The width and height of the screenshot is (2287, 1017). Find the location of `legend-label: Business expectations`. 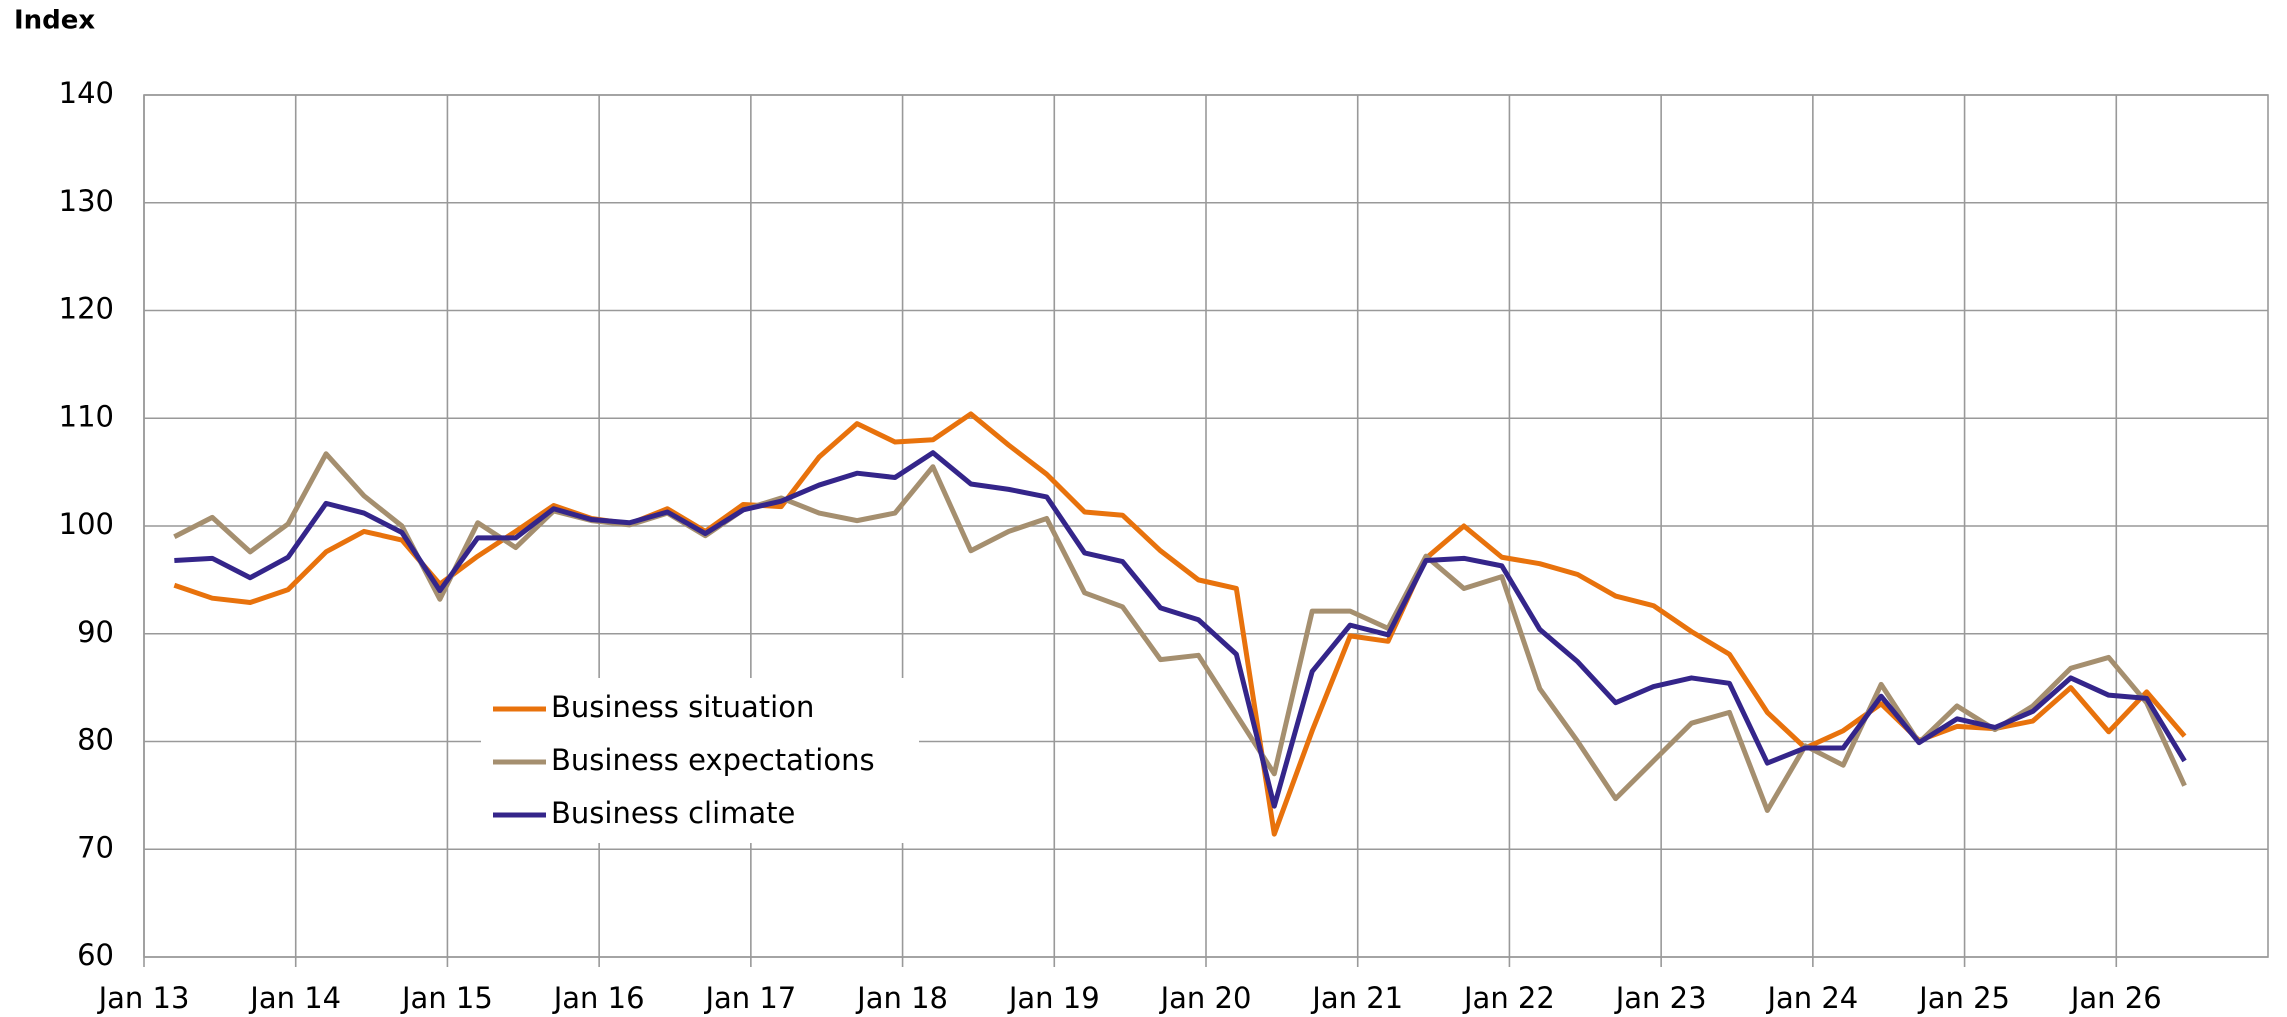

legend-label: Business expectations is located at coordinates (713, 760).